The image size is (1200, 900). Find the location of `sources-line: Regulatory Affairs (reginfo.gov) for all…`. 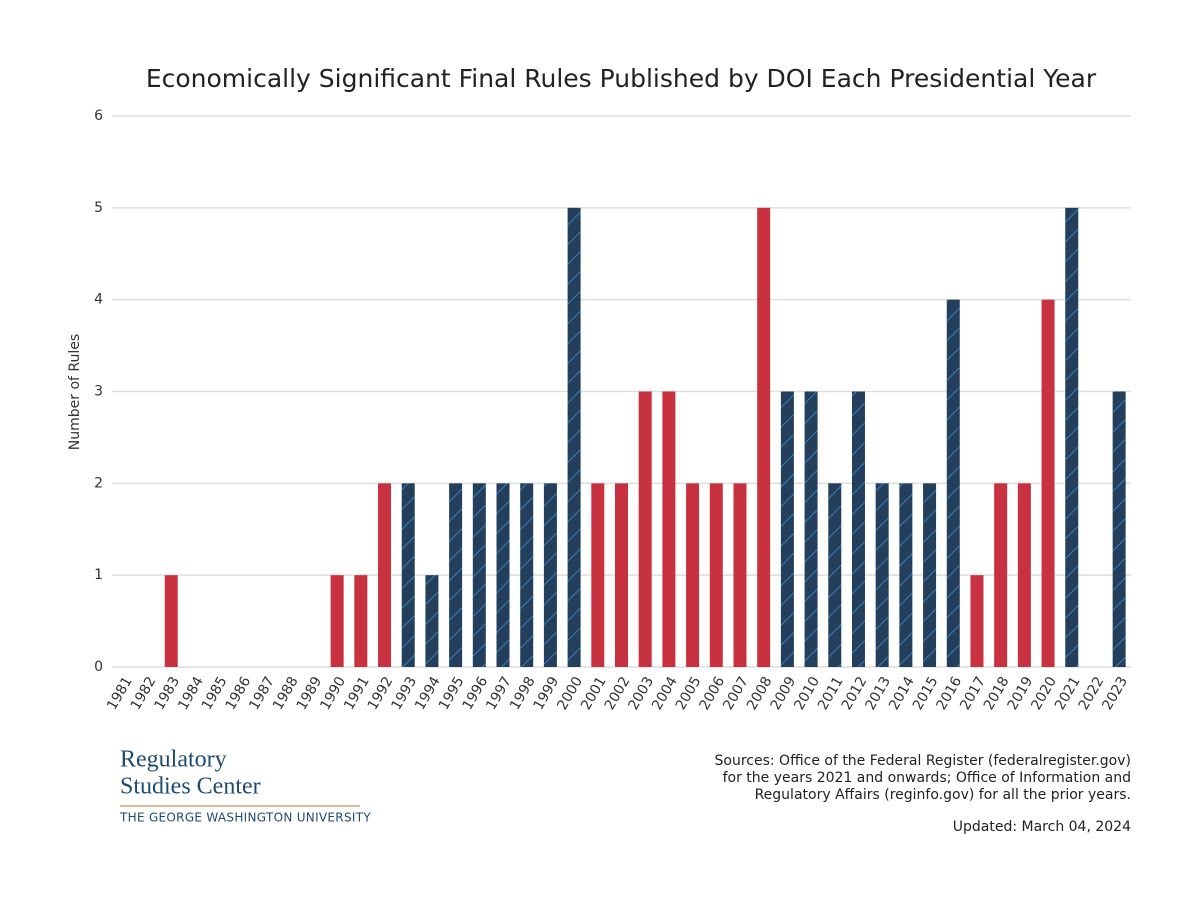

sources-line: Regulatory Affairs (reginfo.gov) for all… is located at coordinates (943, 795).